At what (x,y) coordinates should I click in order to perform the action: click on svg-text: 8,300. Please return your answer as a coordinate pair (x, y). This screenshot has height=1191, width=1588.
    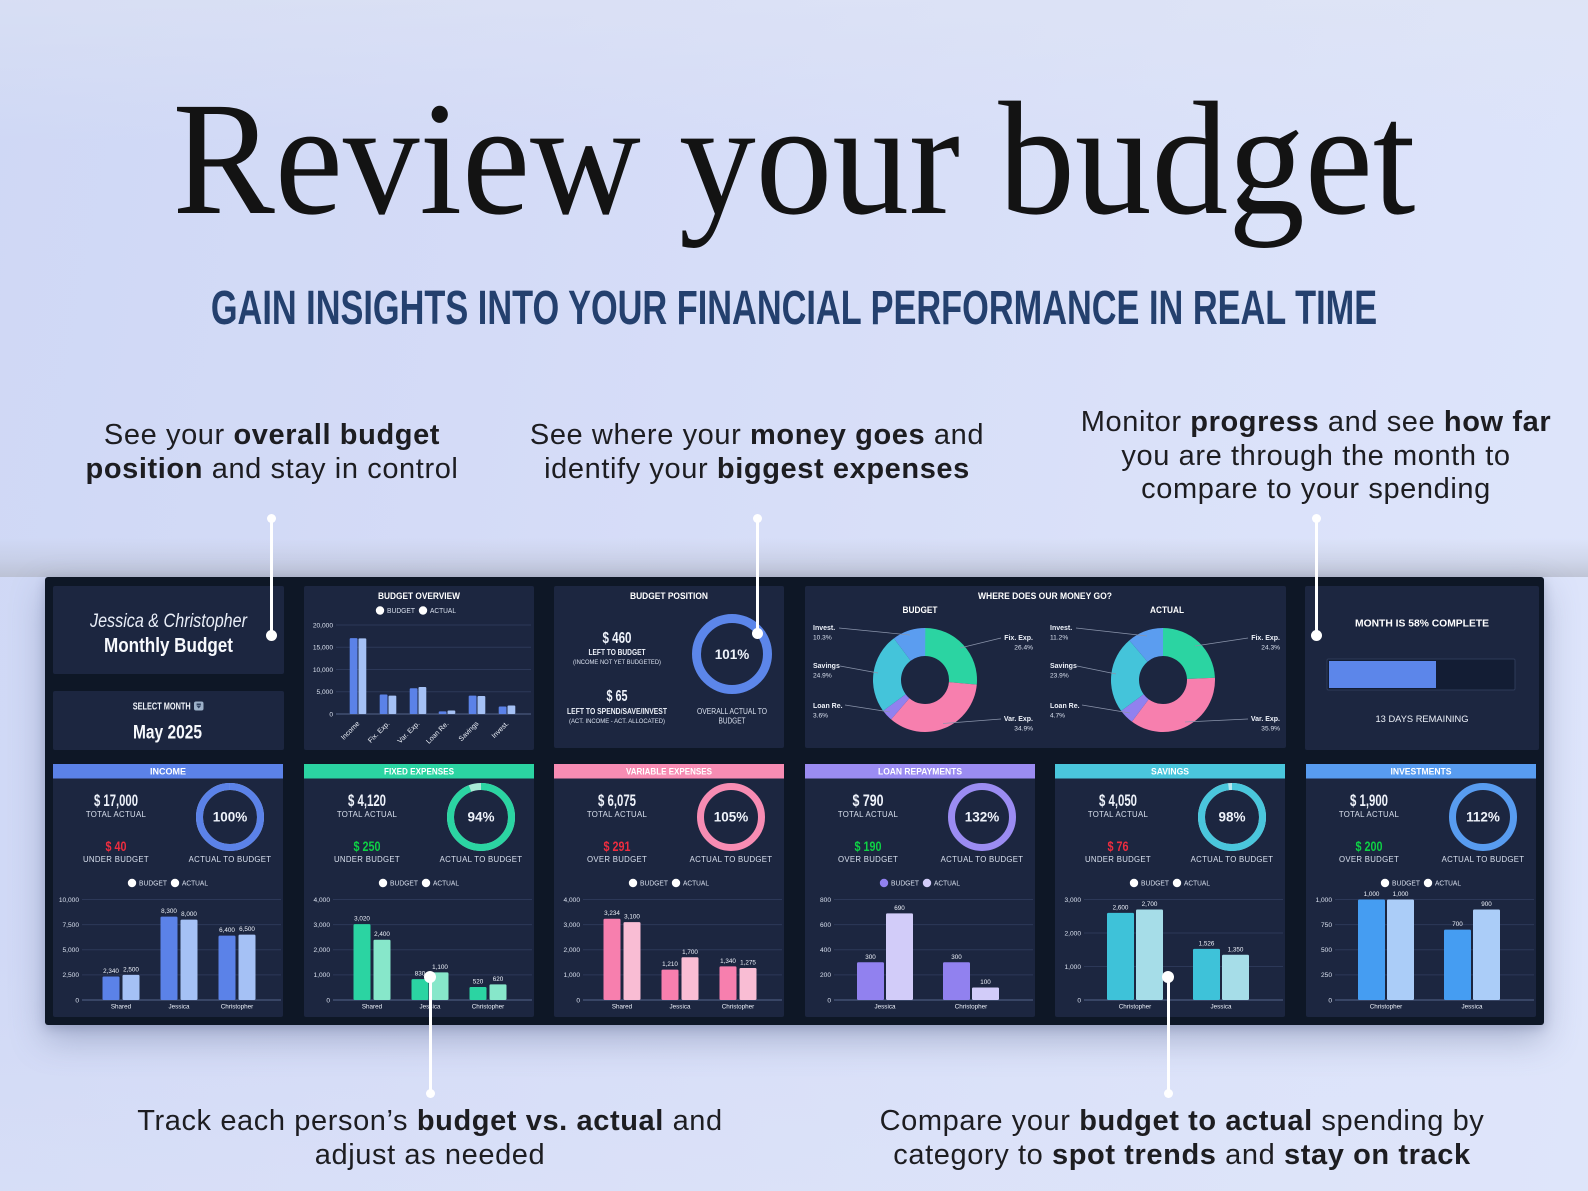
    Looking at the image, I should click on (169, 911).